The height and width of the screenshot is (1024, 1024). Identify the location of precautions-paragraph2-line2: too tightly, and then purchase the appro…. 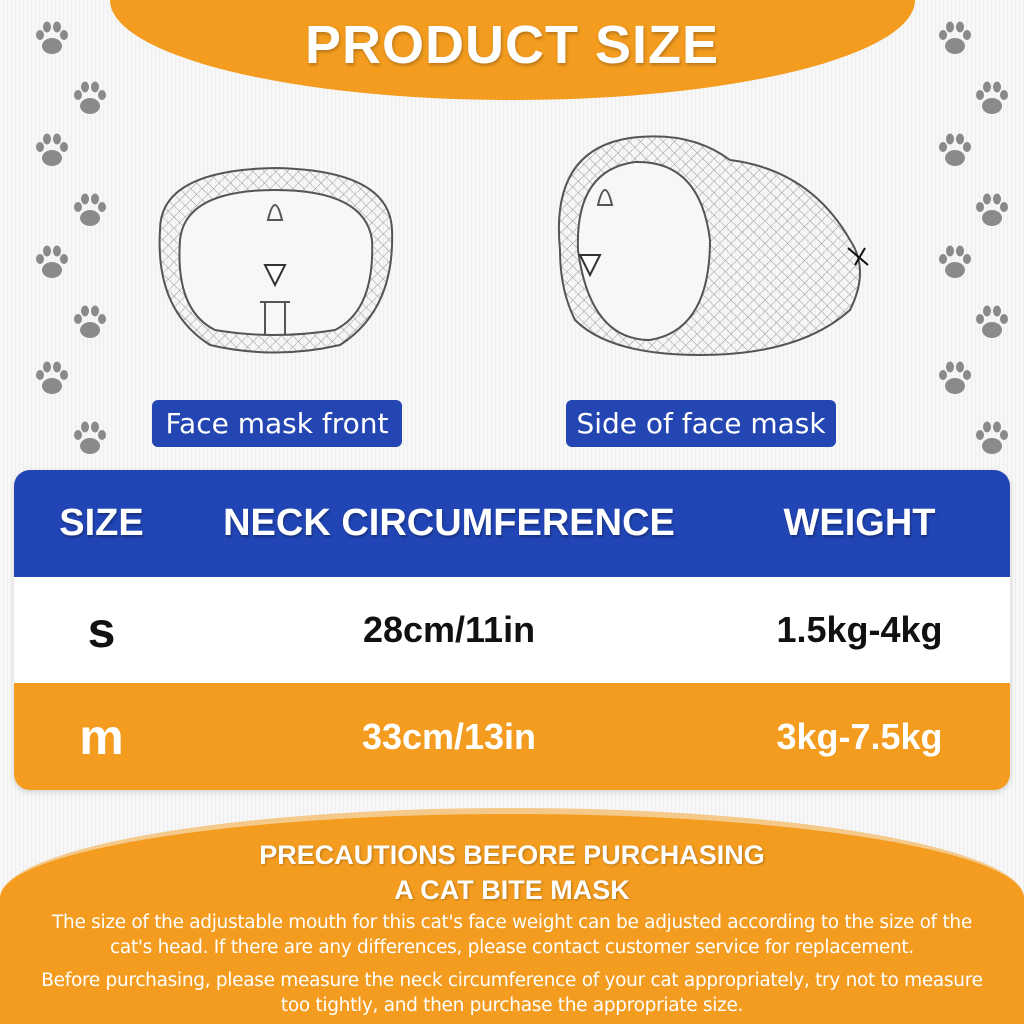
(512, 1005).